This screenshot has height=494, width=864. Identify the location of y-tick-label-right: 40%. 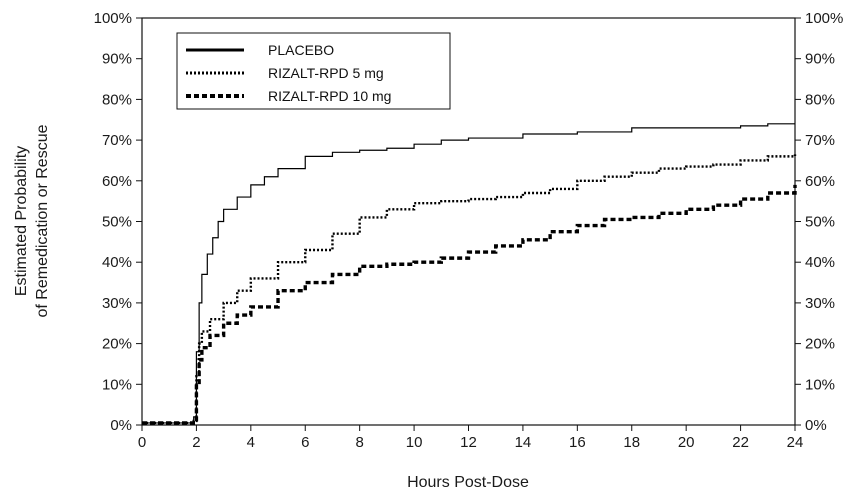
(820, 262).